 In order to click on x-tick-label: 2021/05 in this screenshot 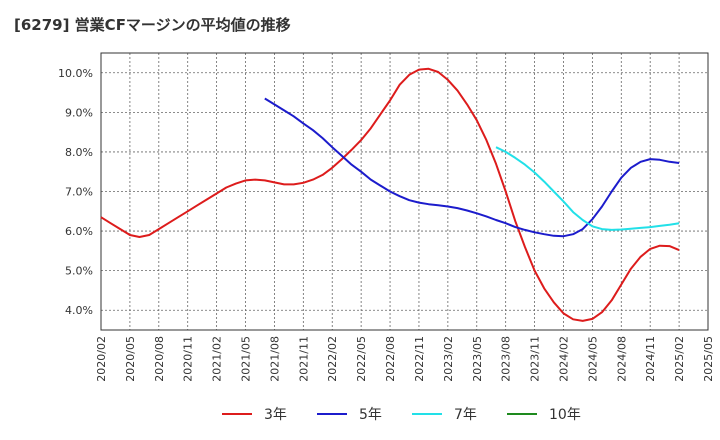, I will do `click(246, 359)`.